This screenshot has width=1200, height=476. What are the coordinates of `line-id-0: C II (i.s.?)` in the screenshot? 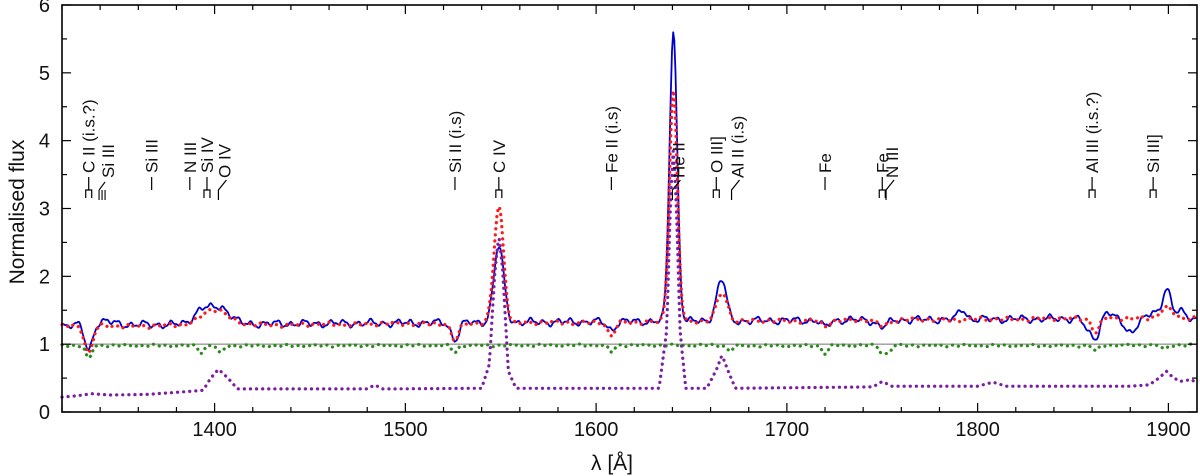 It's located at (89, 148).